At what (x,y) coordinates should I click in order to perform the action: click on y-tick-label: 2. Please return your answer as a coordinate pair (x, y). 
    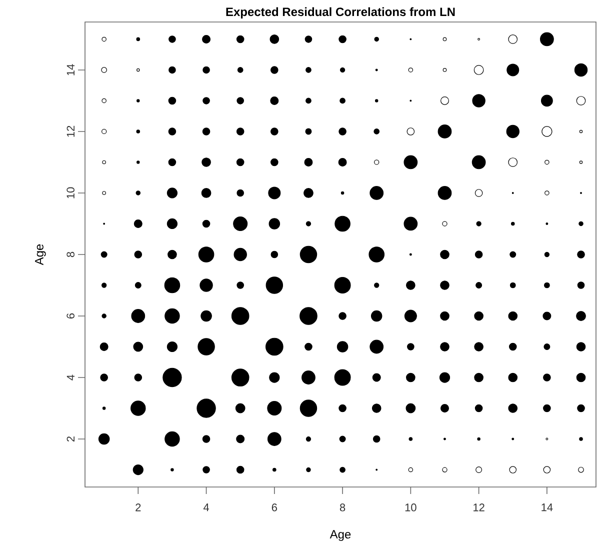
    Looking at the image, I should click on (70, 439).